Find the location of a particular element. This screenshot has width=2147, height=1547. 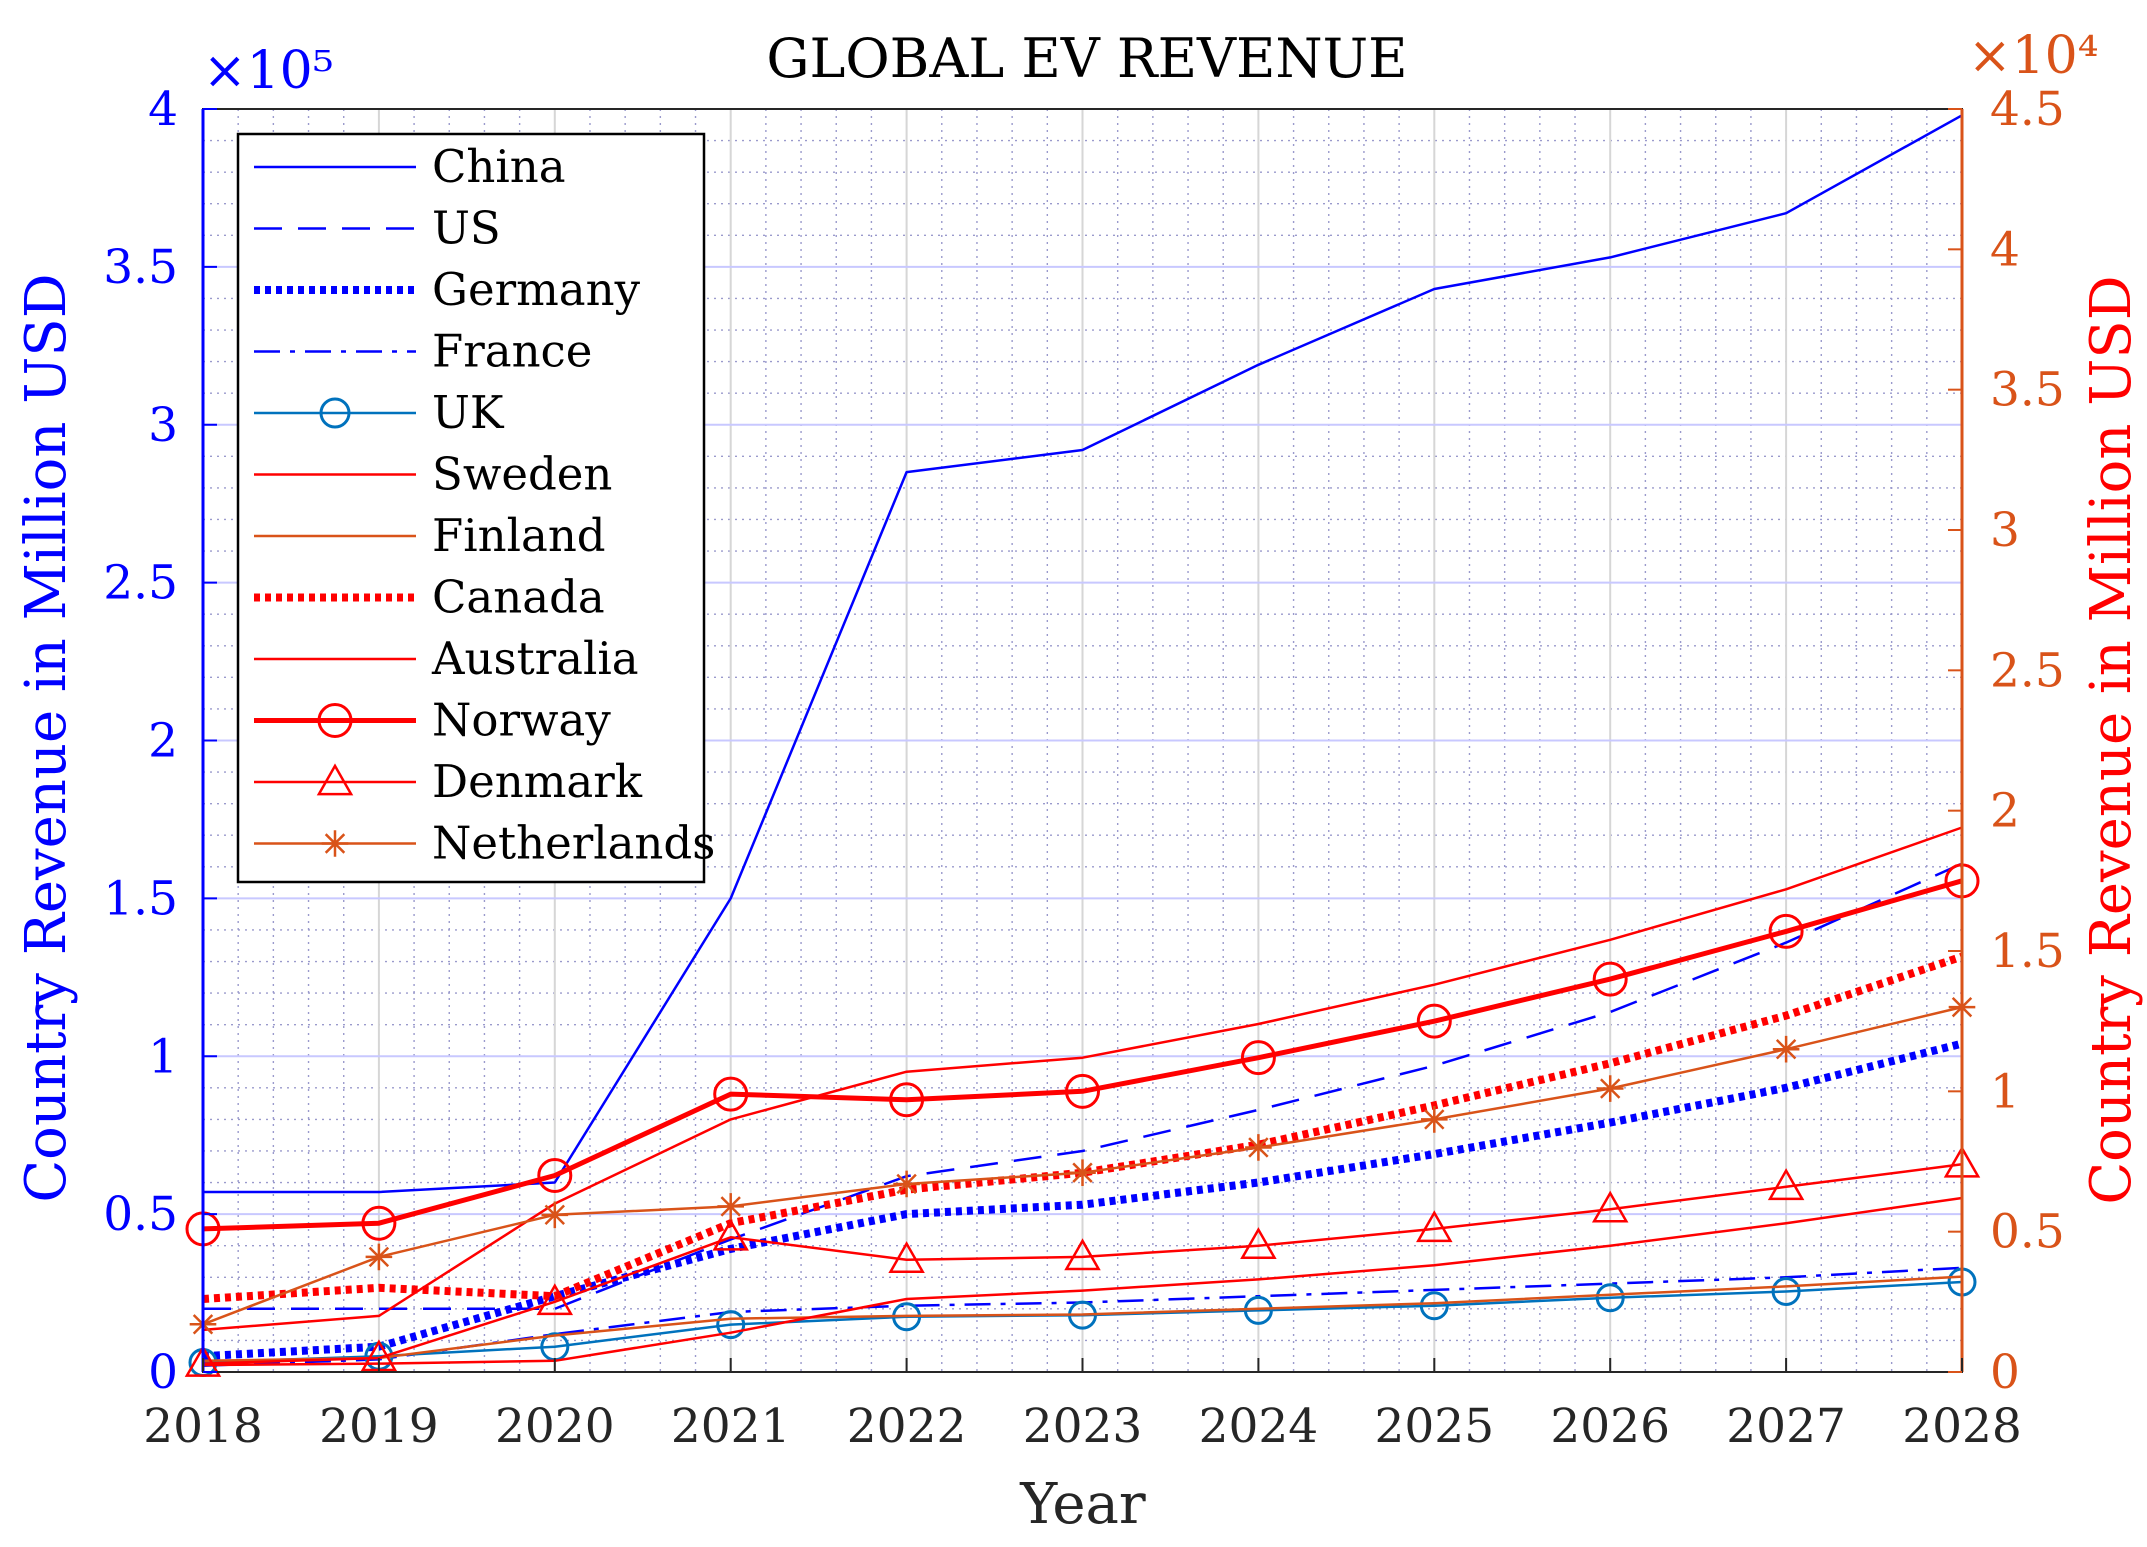

legend-marker-denmark is located at coordinates (335, 779).